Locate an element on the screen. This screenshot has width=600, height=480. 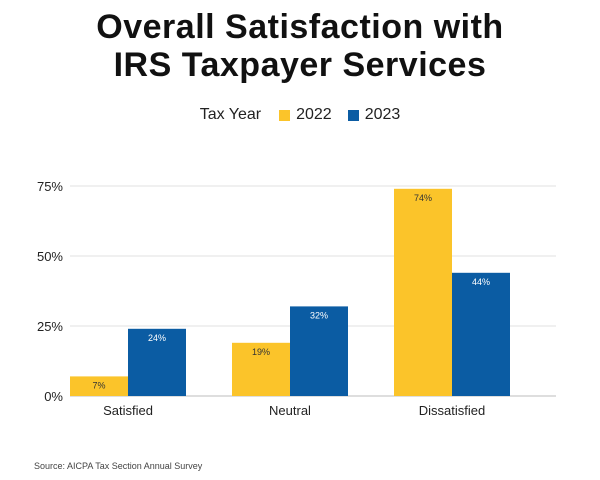
source-note: Source: AICPA Tax Section Annual Survey is located at coordinates (118, 466).